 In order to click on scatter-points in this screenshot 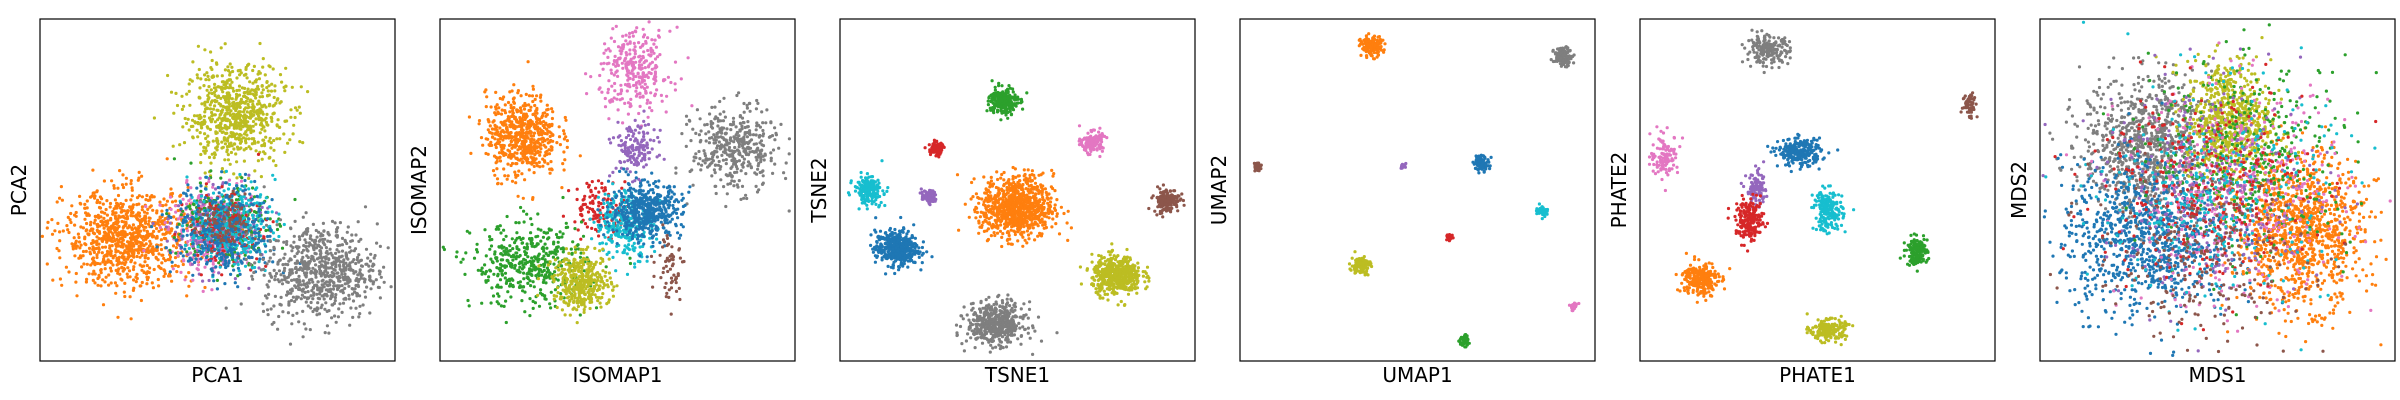, I will do `click(216, 193)`.